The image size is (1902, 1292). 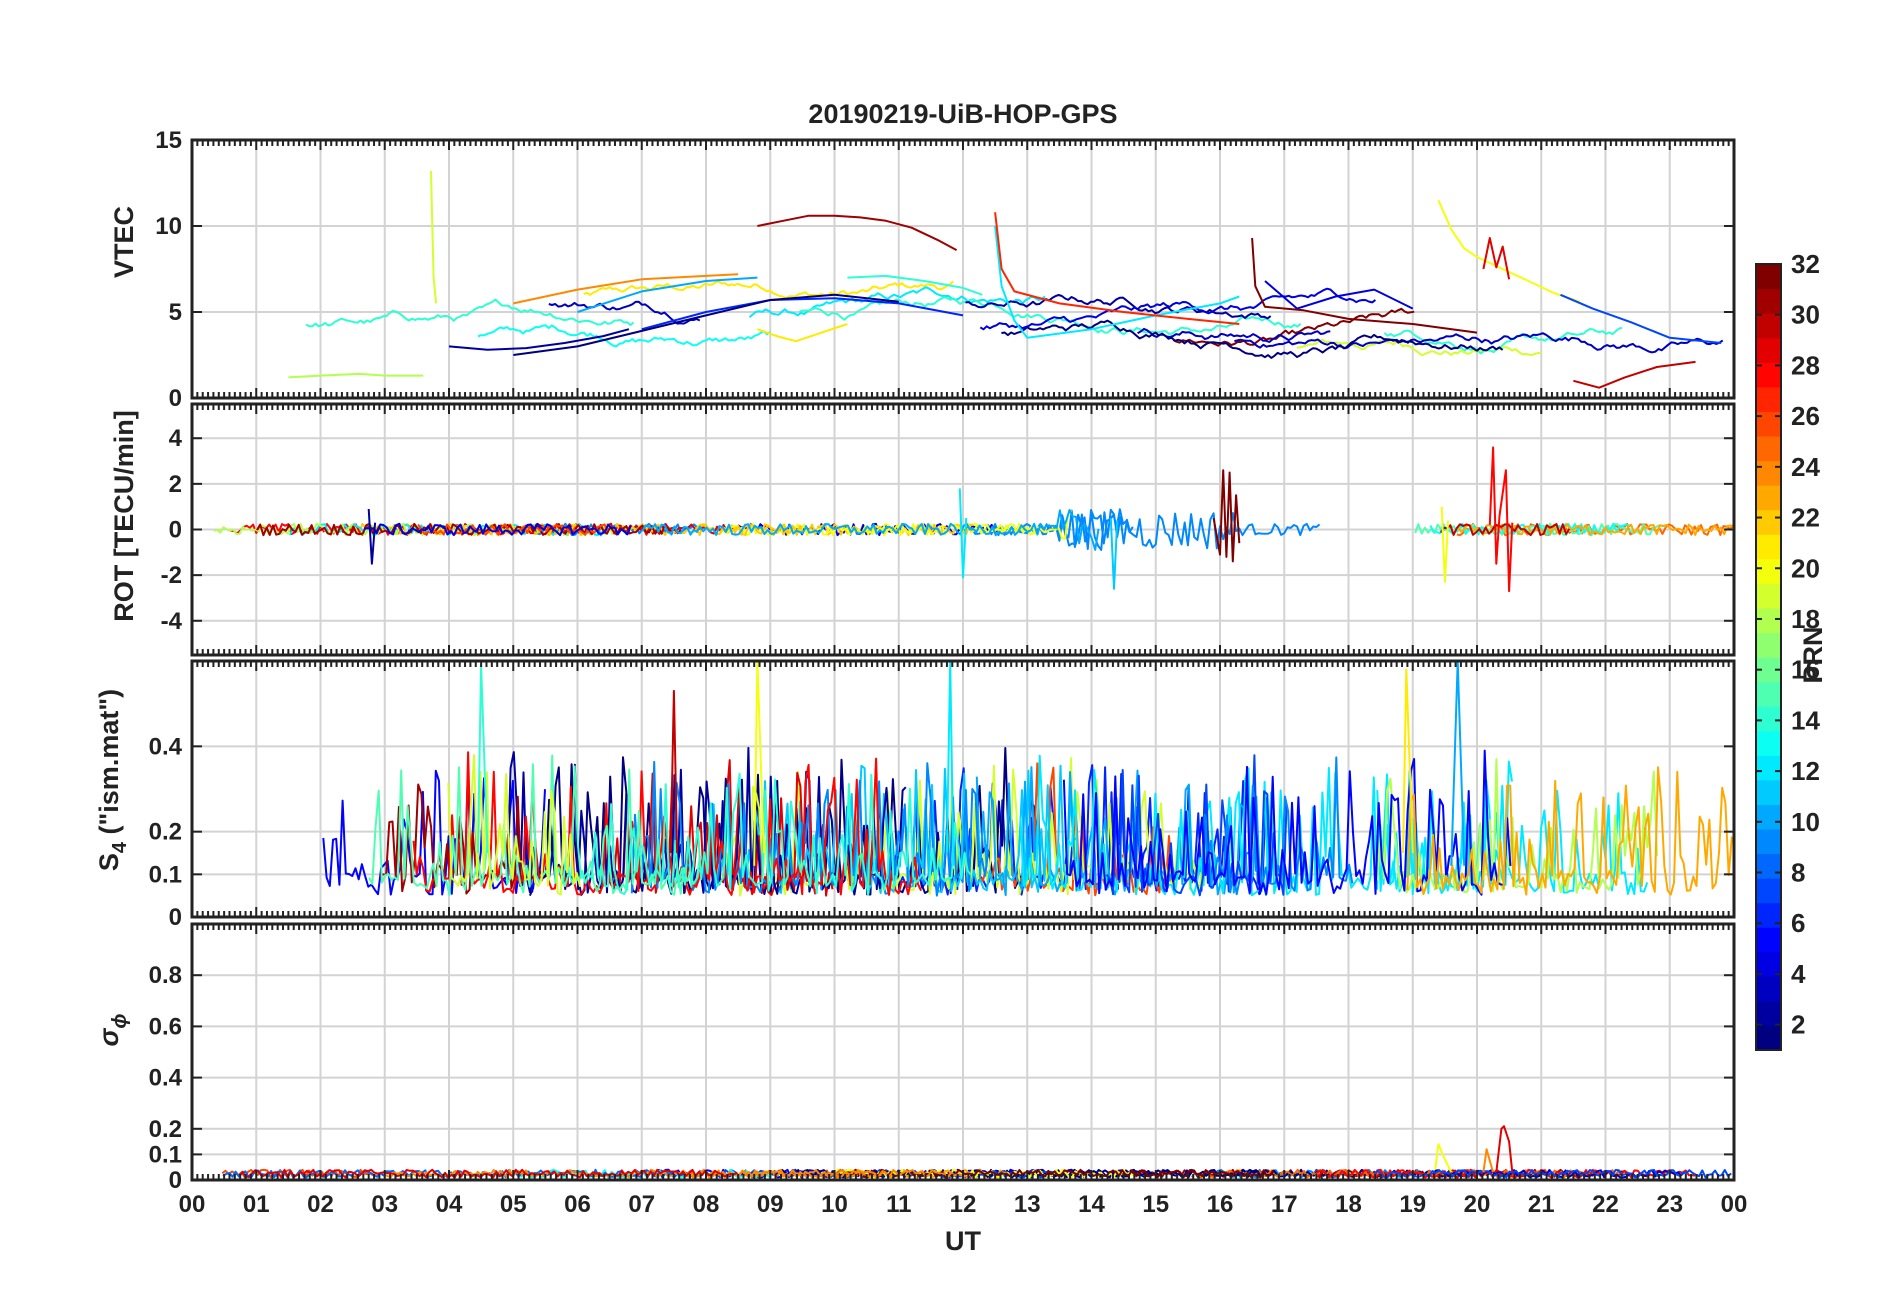 I want to click on x-tick-label: 08, so click(x=706, y=1204).